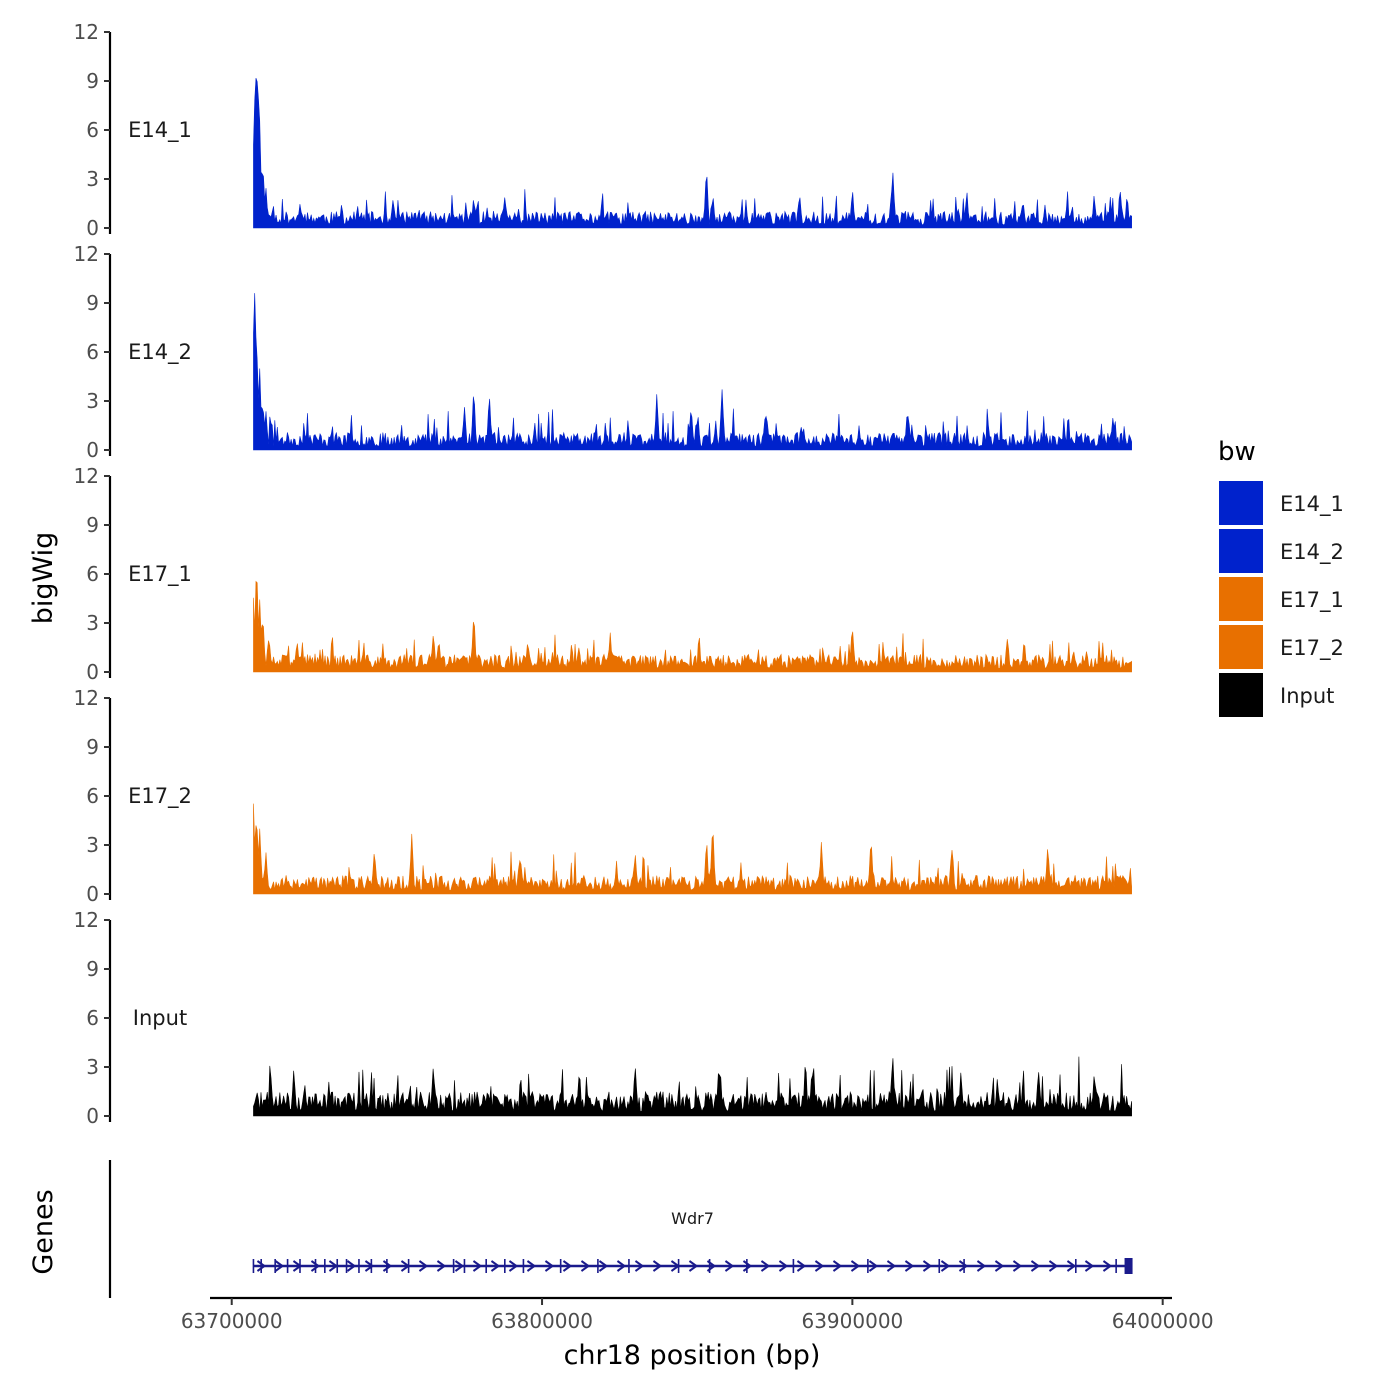 This screenshot has height=1400, width=1400. Describe the element at coordinates (1241, 695) in the screenshot. I see `legend-key-input` at that location.